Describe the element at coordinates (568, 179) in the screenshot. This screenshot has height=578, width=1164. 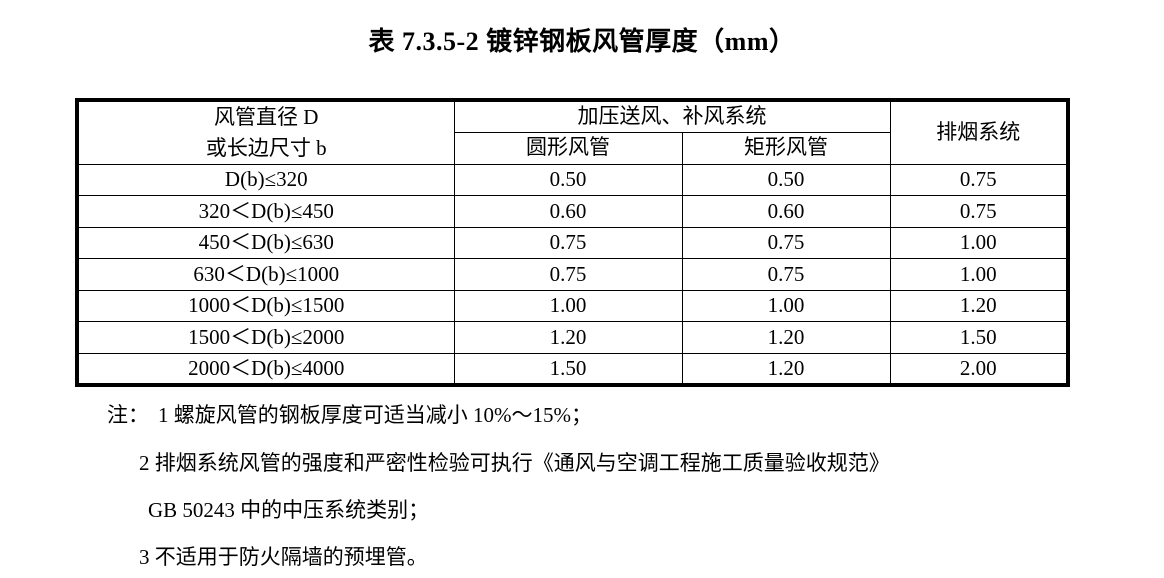
I see `cell-round-thickness: 0.50` at that location.